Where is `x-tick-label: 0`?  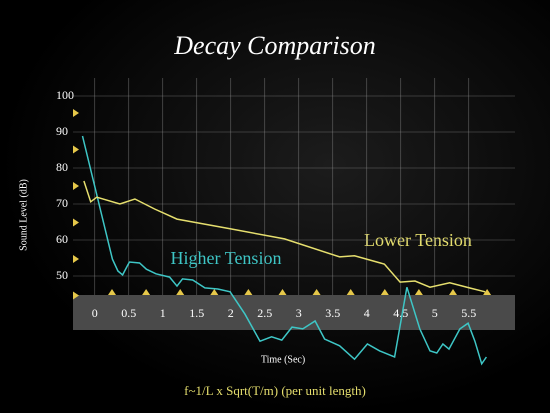 x-tick-label: 0 is located at coordinates (95, 313).